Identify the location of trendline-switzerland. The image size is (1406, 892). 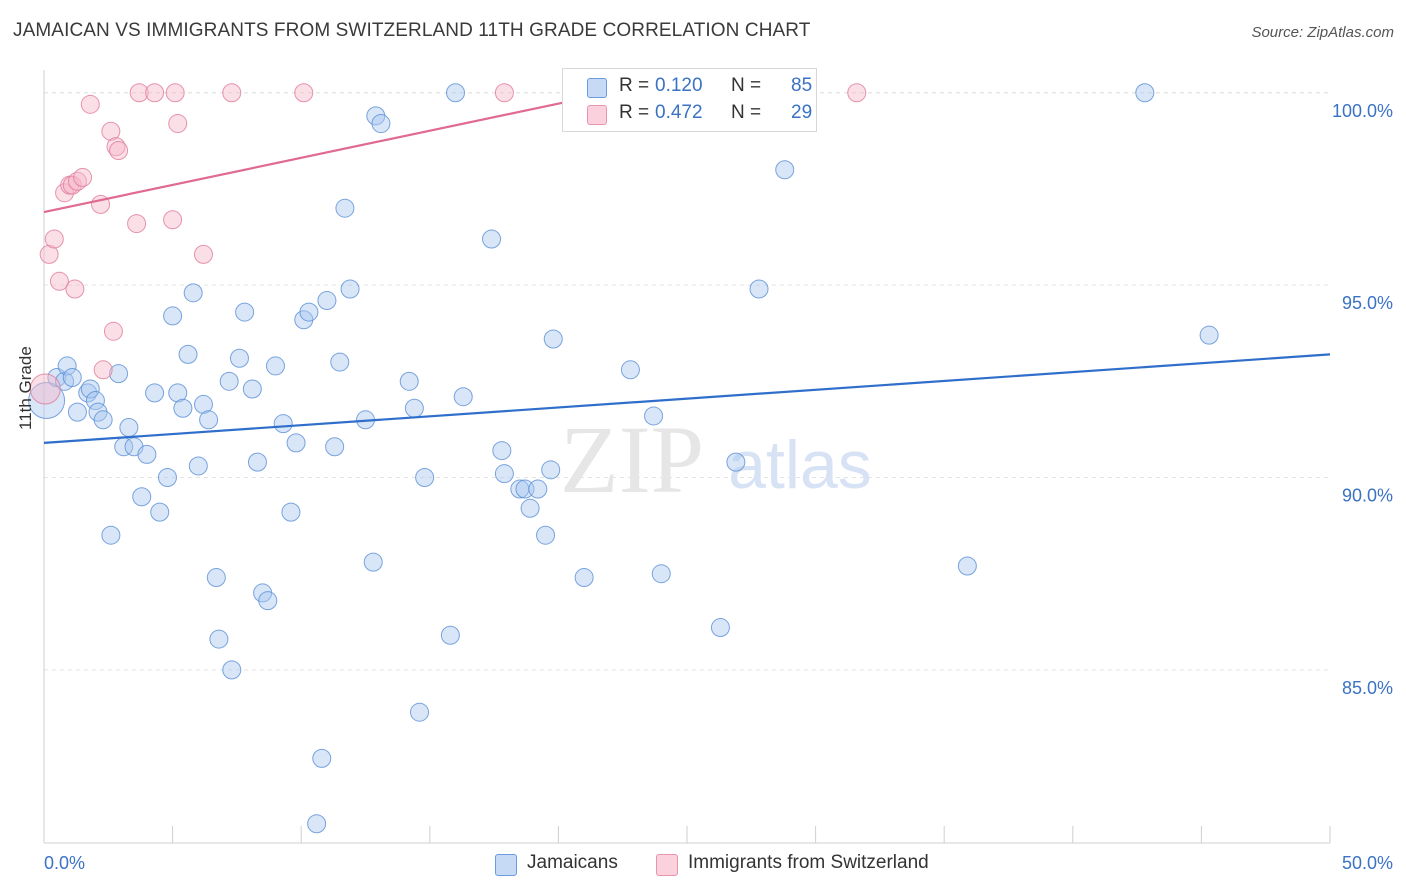
(327, 152).